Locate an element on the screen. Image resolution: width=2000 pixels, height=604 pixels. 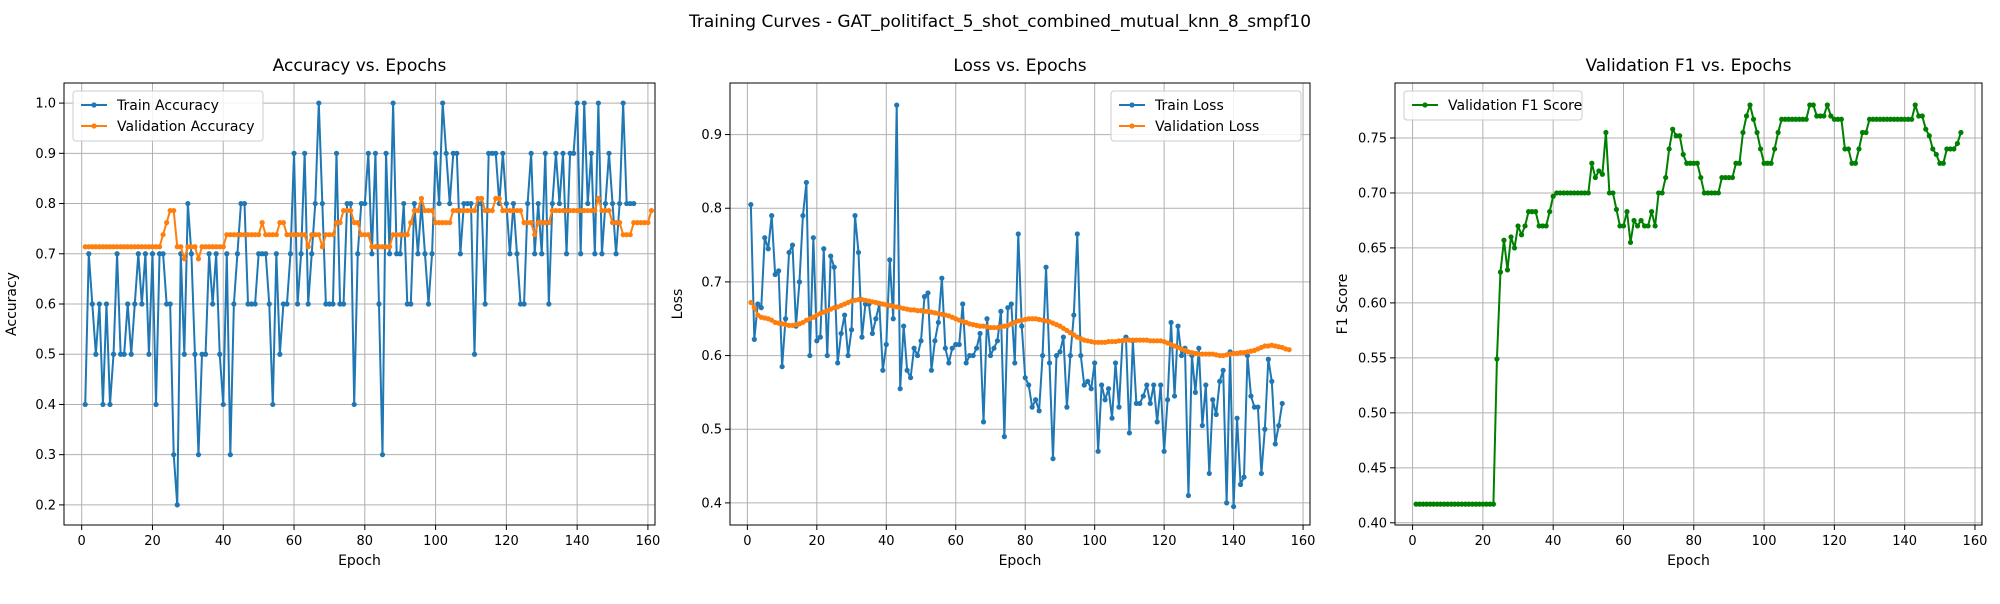
y-tick-label: 0.7 is located at coordinates (45, 254).